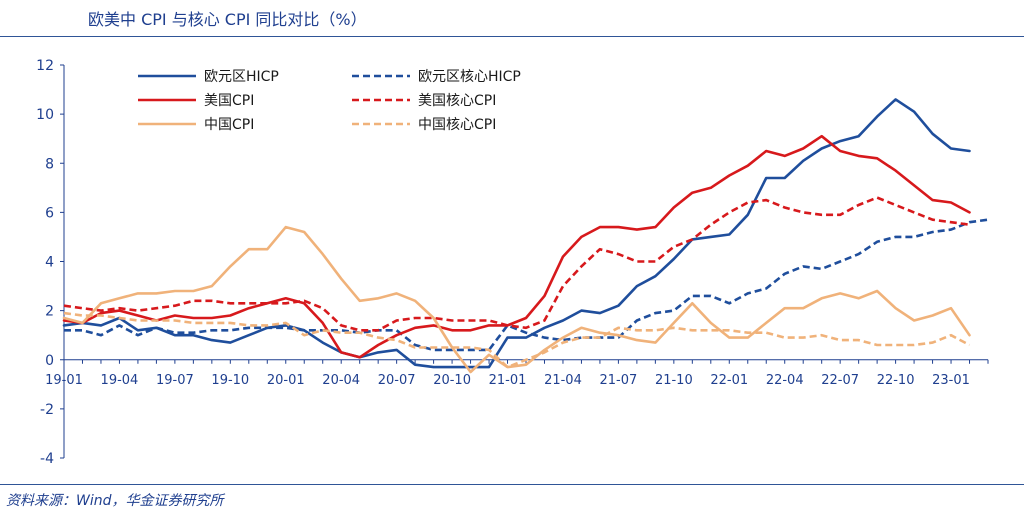 The width and height of the screenshot is (1024, 529). Describe the element at coordinates (452, 380) in the screenshot. I see `x-tick-label: 20-10` at that location.